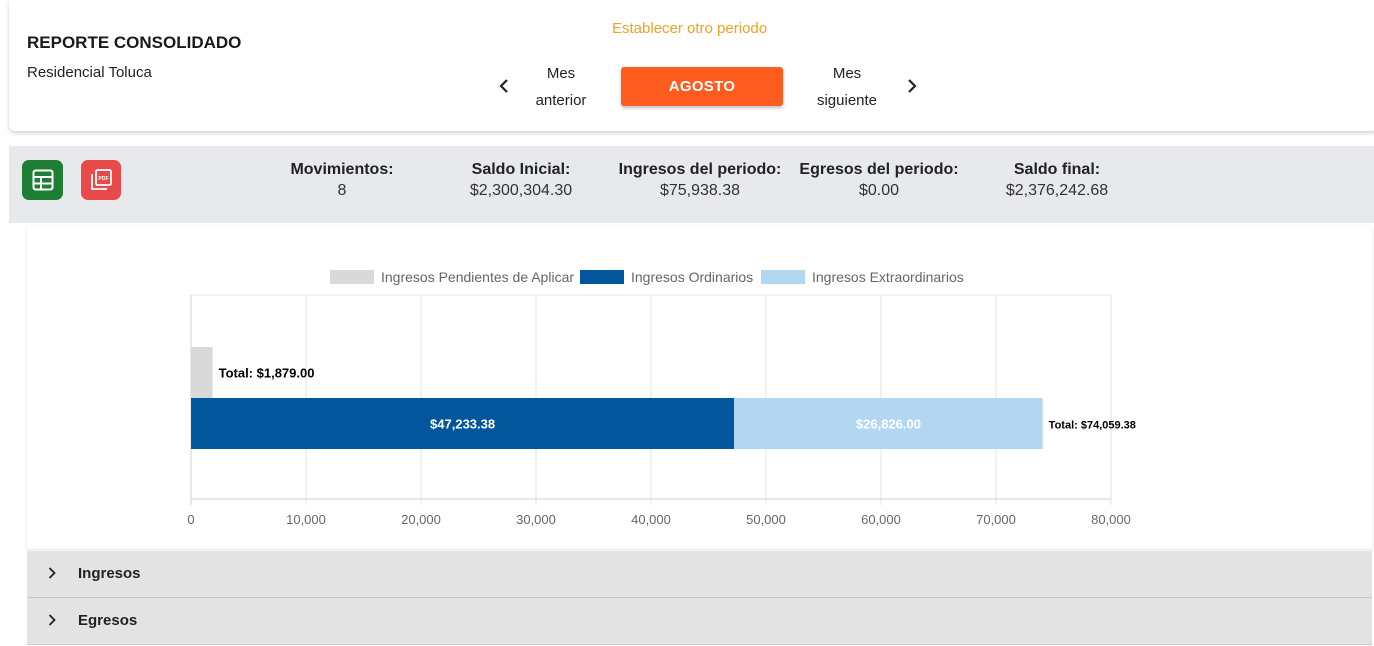 The width and height of the screenshot is (1374, 646). What do you see at coordinates (504, 86) in the screenshot?
I see `chevron-left-icon` at bounding box center [504, 86].